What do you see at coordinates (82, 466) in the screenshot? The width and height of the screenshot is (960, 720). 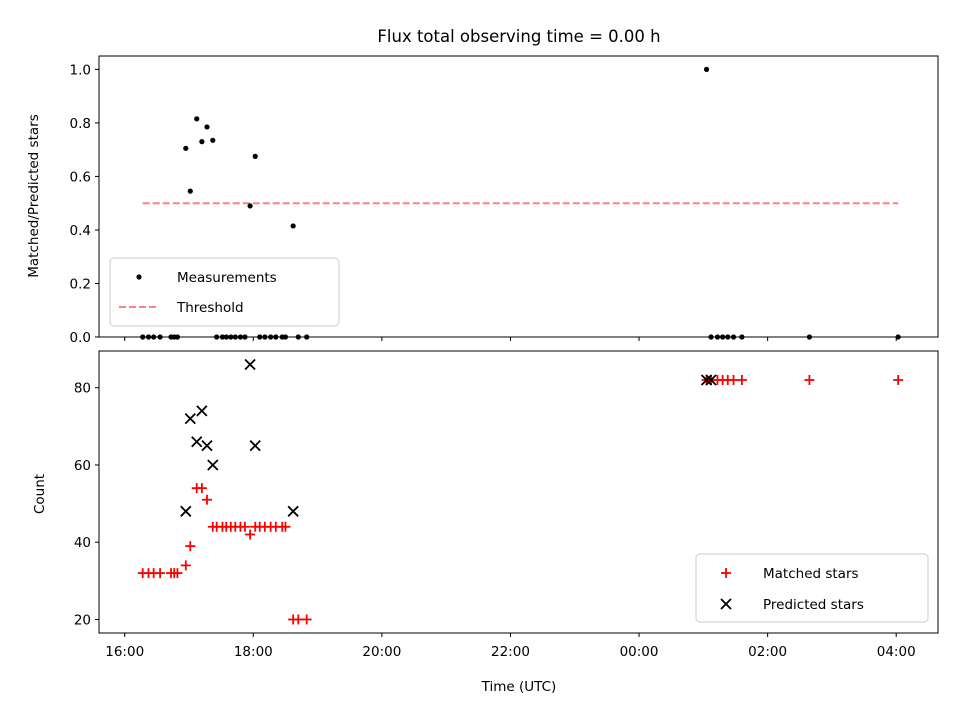 I see `bottom-y-tick-label: 60` at bounding box center [82, 466].